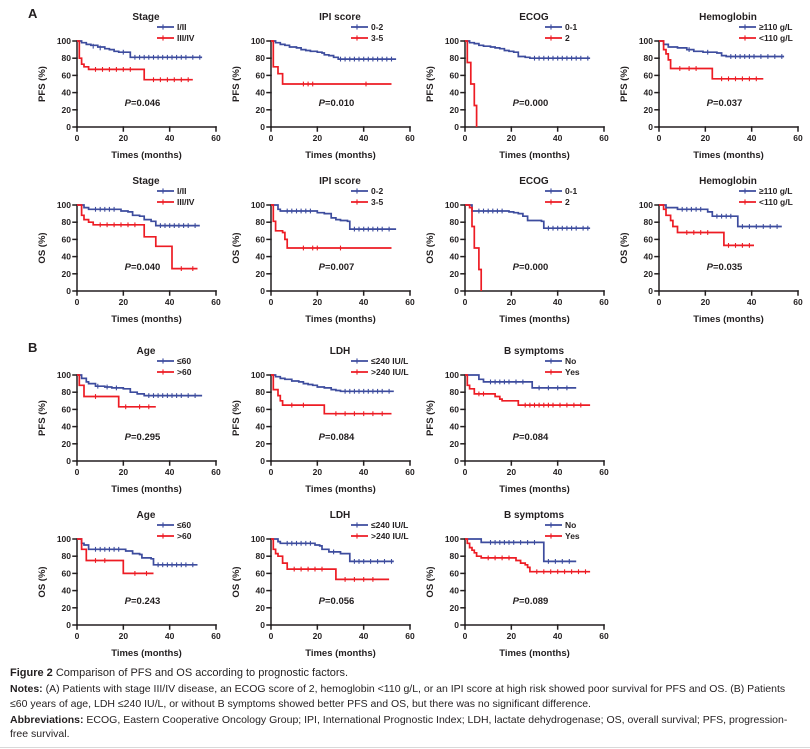  Describe the element at coordinates (389, 361) in the screenshot. I see `legend-label: ≤240 IU/L` at that location.